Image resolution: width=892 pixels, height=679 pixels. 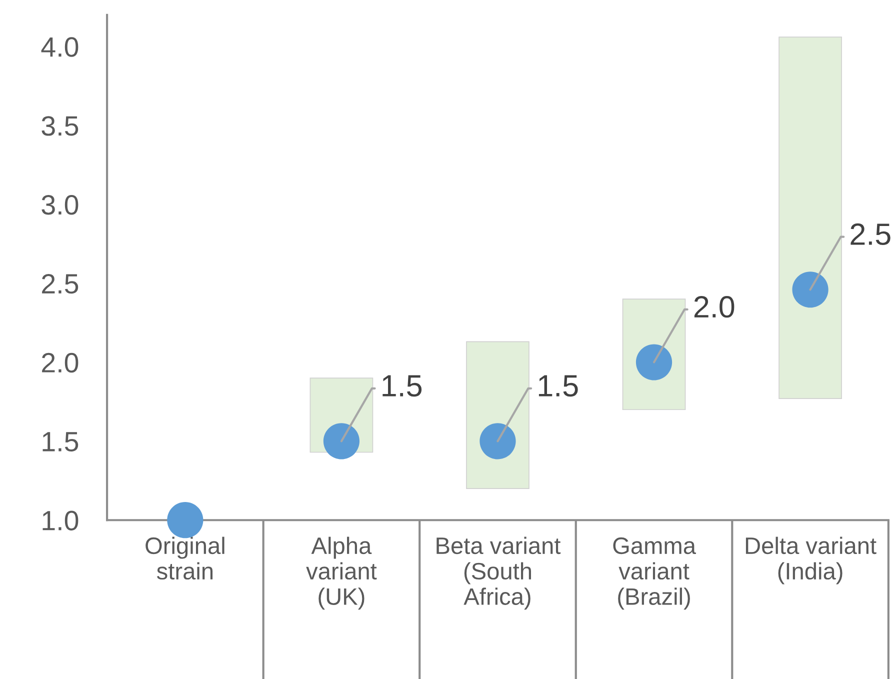 What do you see at coordinates (60, 362) in the screenshot?
I see `y-tick-label: 2.0` at bounding box center [60, 362].